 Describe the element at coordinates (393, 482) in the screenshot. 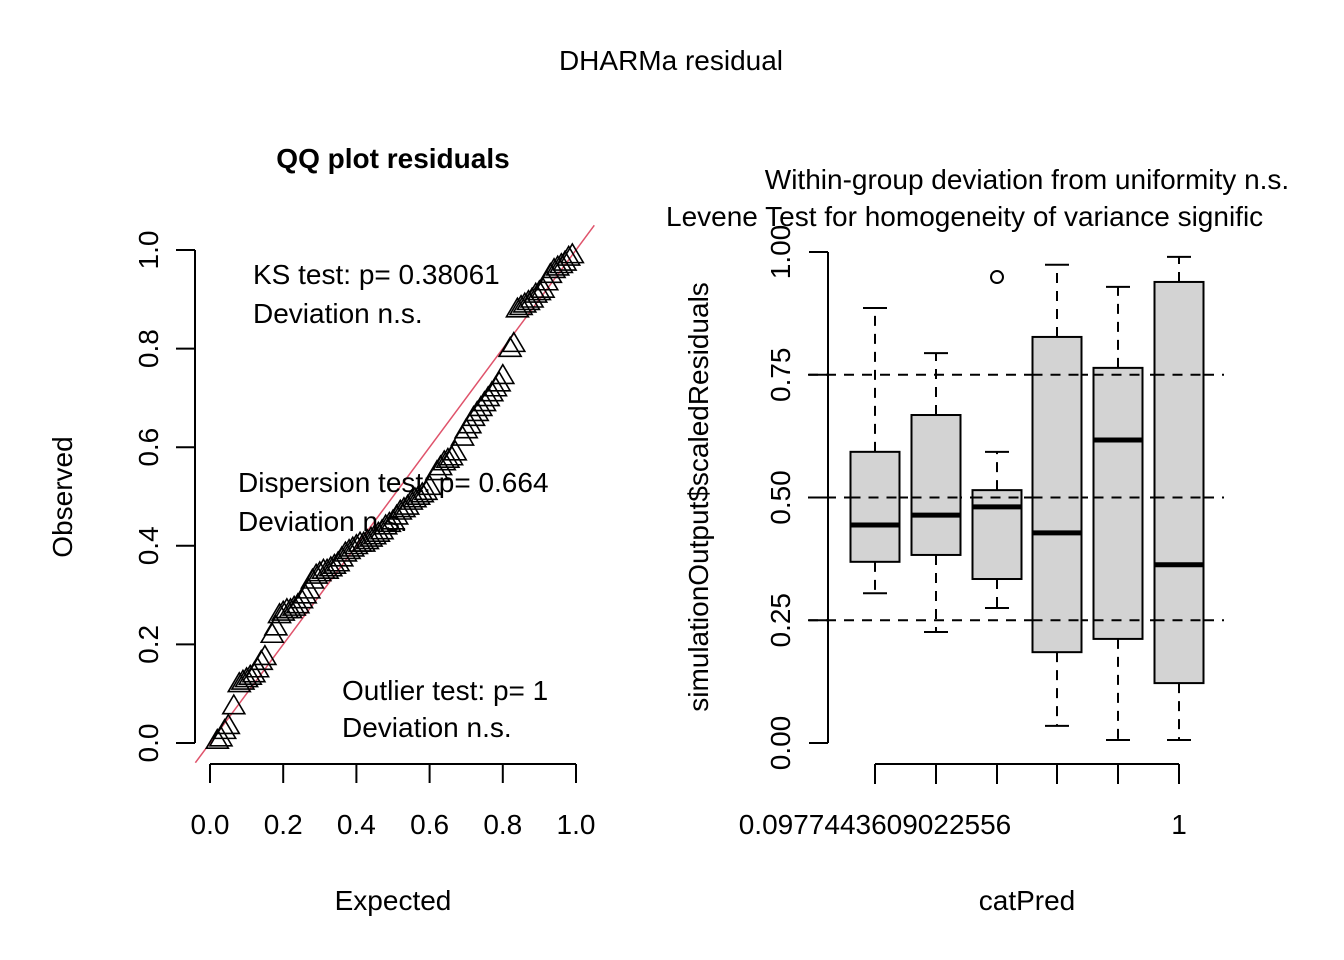

I see `dispersion-test-label: Dispersion test: p= 0.664` at that location.